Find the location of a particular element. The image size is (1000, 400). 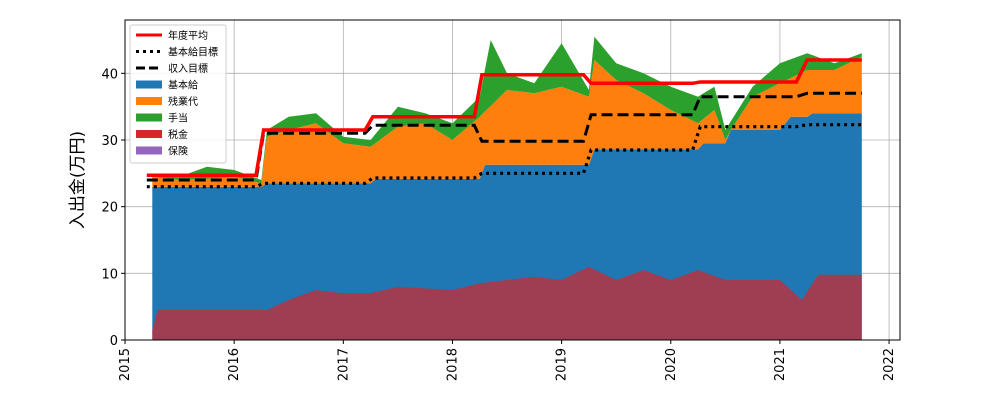

line-kihonkyu-goal is located at coordinates (504, 156).